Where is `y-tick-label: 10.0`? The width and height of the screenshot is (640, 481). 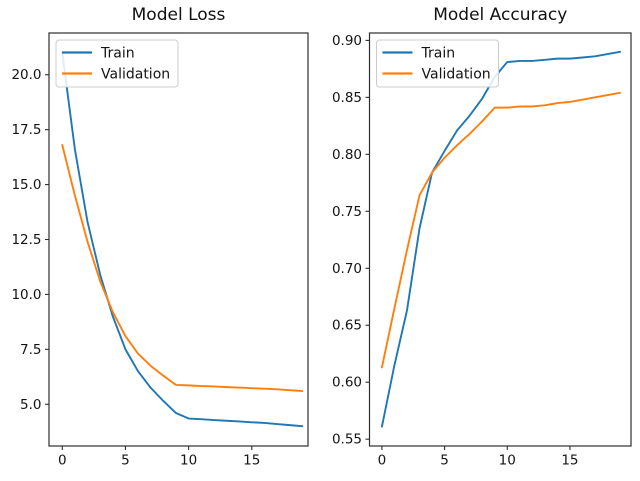 y-tick-label: 10.0 is located at coordinates (26, 295).